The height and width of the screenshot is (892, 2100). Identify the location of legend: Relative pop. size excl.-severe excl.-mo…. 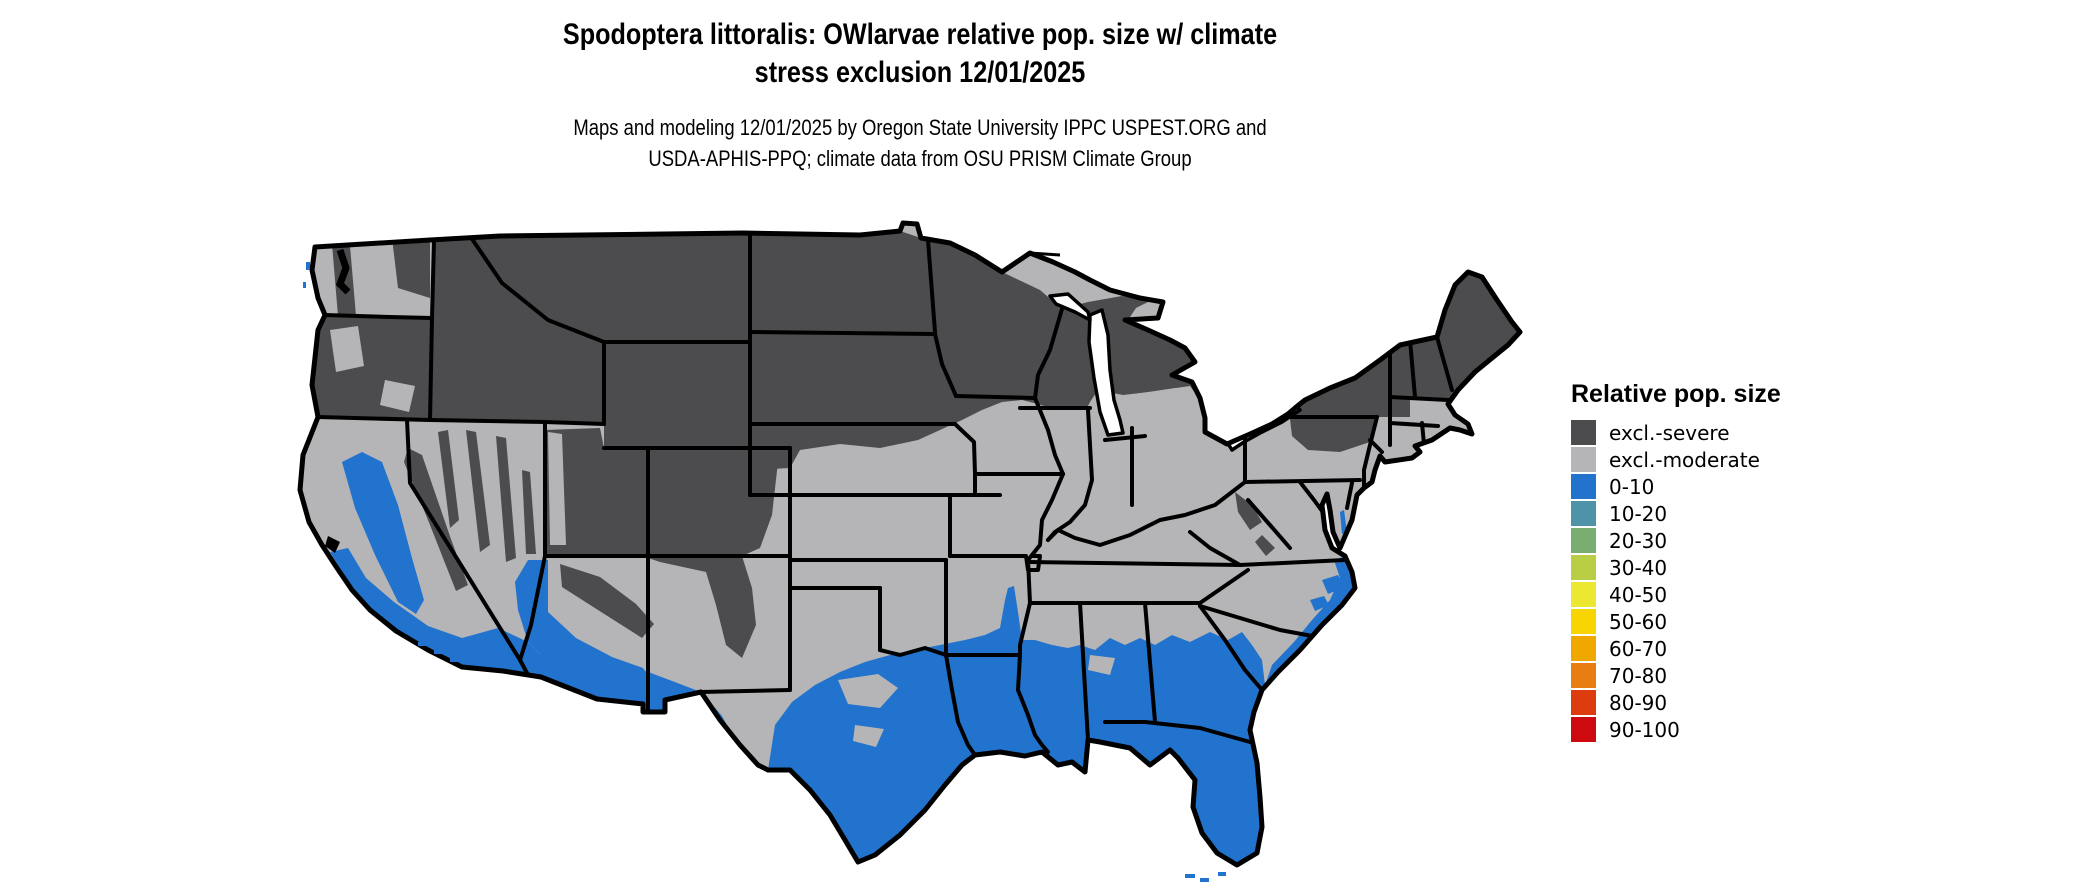
(1721, 561).